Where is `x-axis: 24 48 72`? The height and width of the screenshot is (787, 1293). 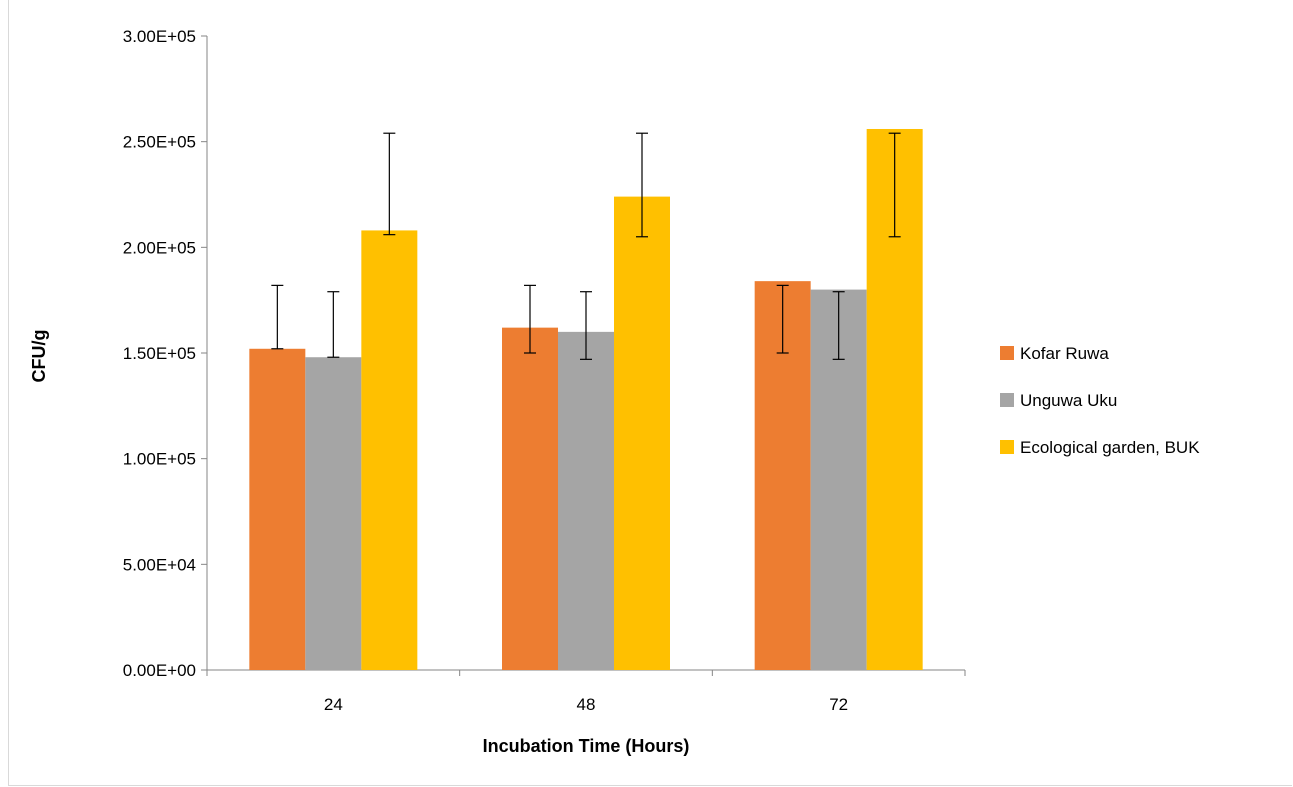
x-axis: 24 48 72 is located at coordinates (586, 691).